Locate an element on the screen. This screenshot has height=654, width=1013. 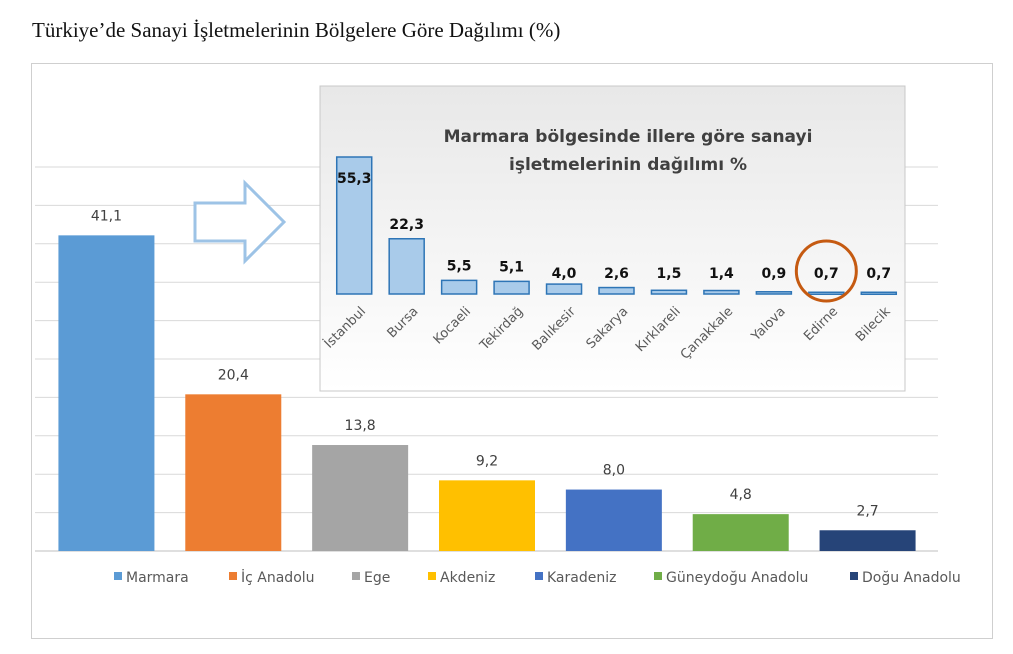
inset-value-label: 1,5 is located at coordinates (669, 274).